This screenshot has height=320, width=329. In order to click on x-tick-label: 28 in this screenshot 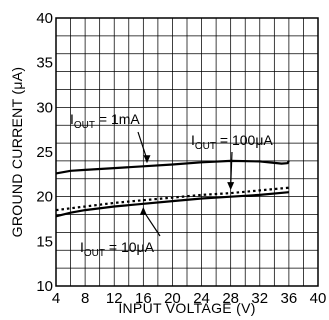, I will do `click(230, 298)`.